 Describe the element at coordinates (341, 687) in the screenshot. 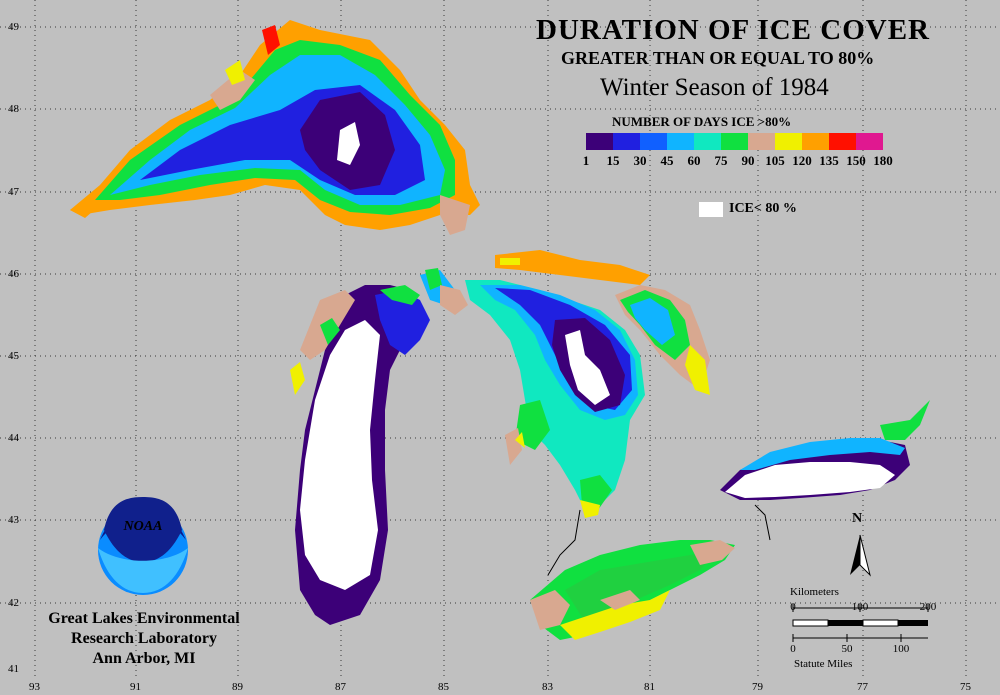

I see `lon-label-87: 87` at that location.